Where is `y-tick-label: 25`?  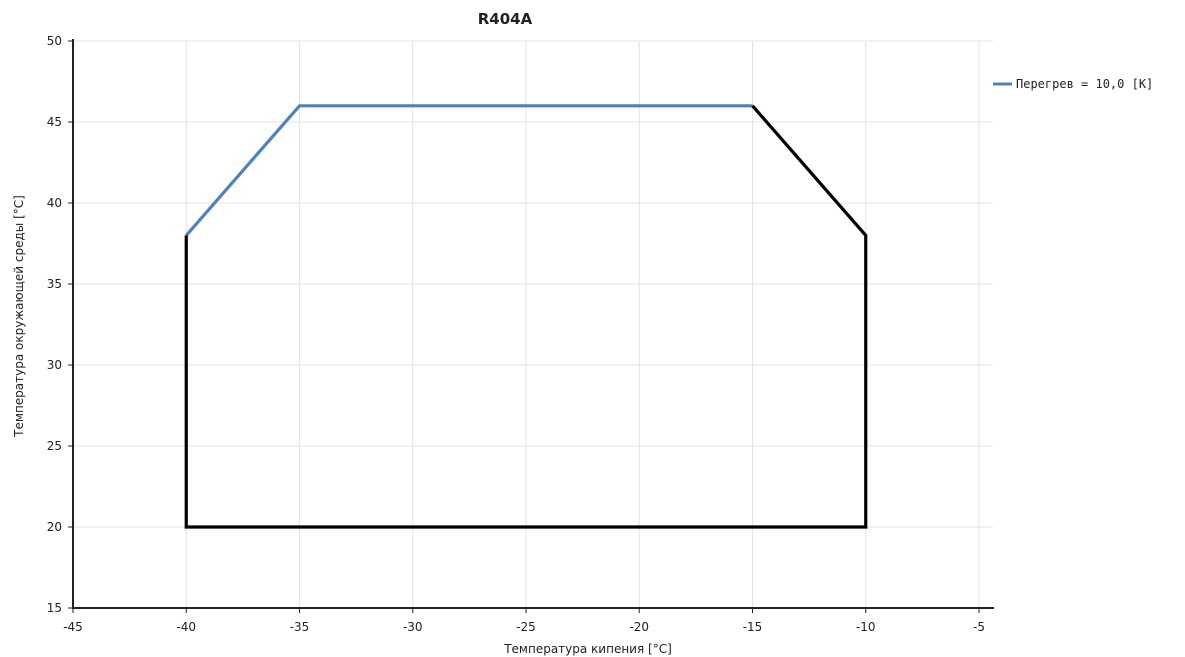 y-tick-label: 25 is located at coordinates (54, 446).